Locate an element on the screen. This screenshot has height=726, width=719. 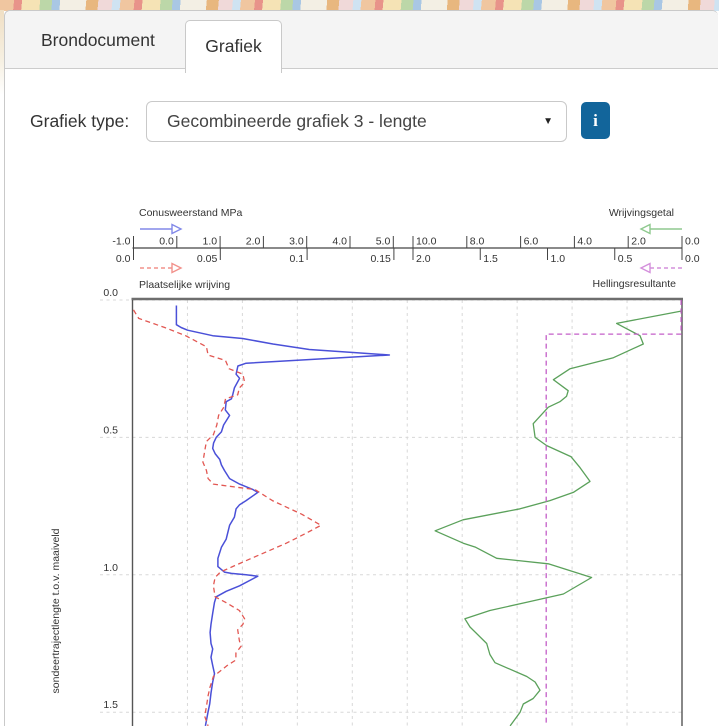
tab-grafiek: Grafiek is located at coordinates (233, 46).